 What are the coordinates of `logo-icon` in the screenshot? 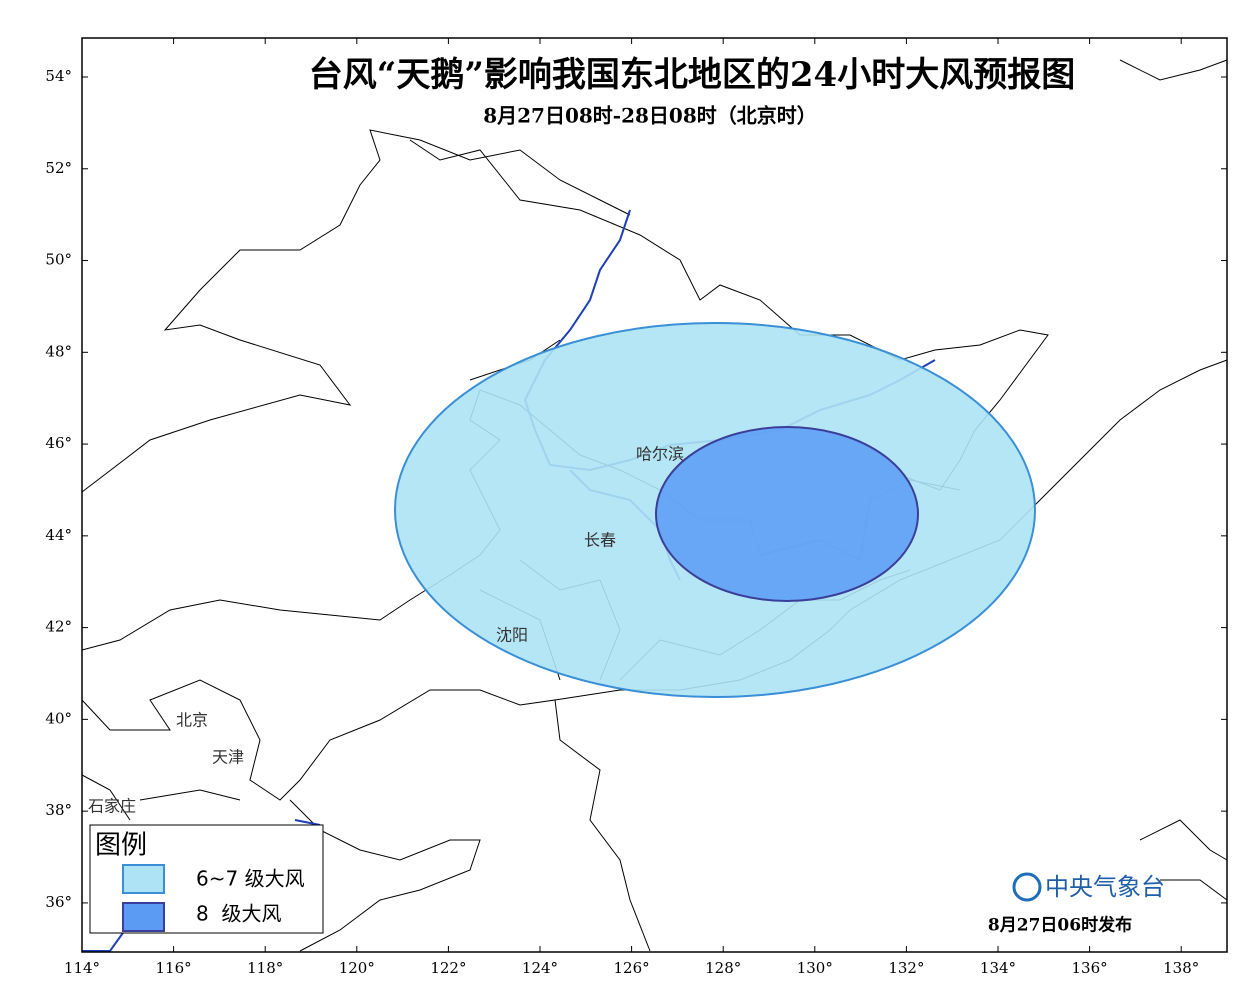 It's located at (1027, 887).